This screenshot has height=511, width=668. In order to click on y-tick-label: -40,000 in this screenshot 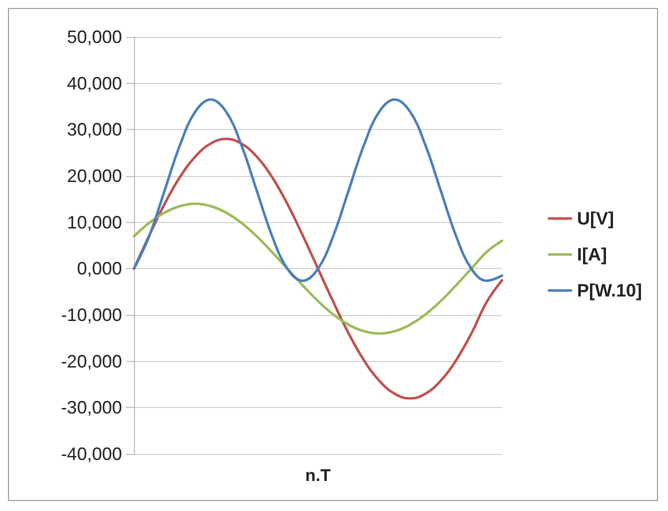, I will do `click(91, 454)`.